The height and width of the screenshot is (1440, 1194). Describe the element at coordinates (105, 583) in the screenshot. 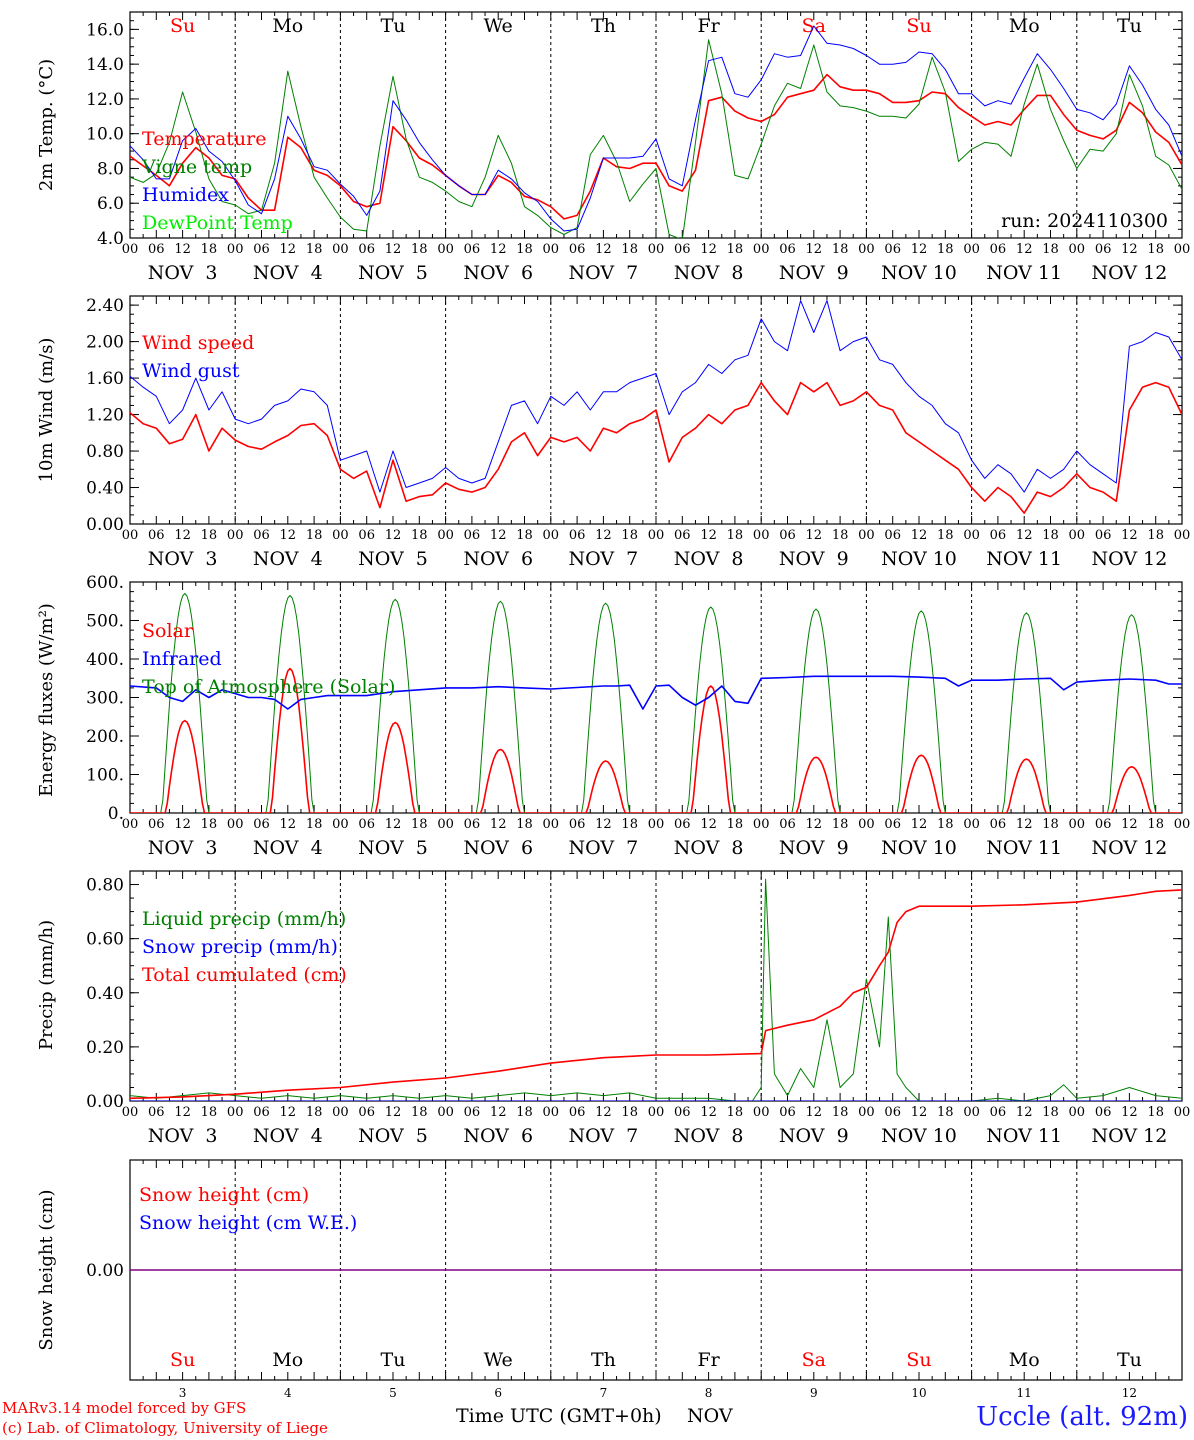

I see `y-tick-label: 600.` at that location.